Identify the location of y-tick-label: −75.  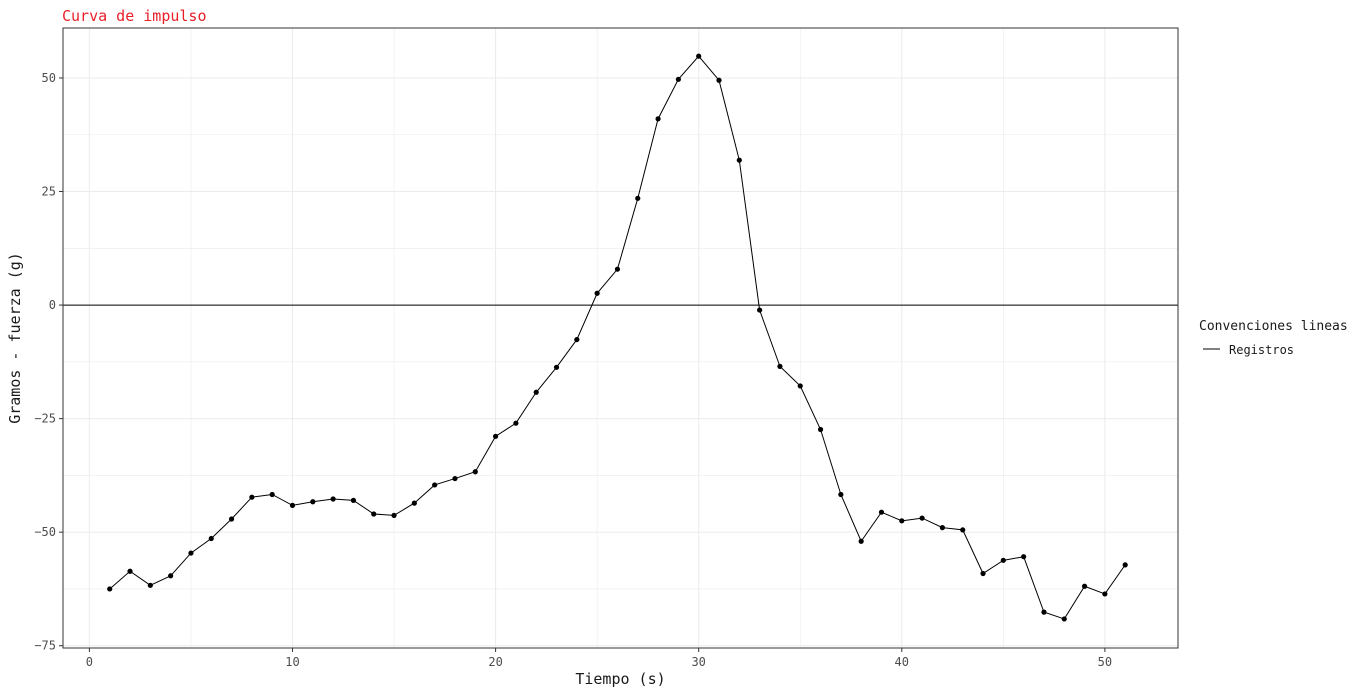
(45, 646).